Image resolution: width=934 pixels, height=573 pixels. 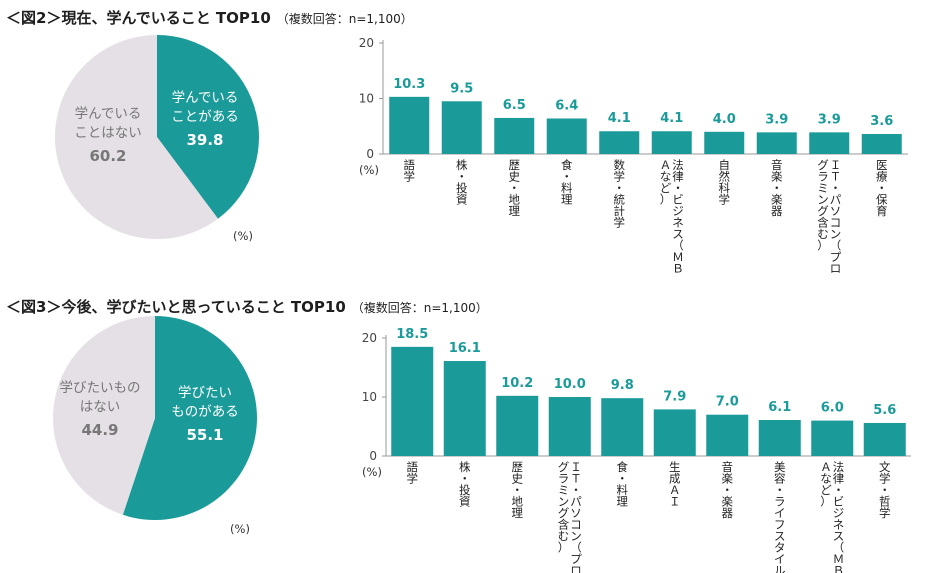 I want to click on x-tick-glyph: タ, so click(x=780, y=548).